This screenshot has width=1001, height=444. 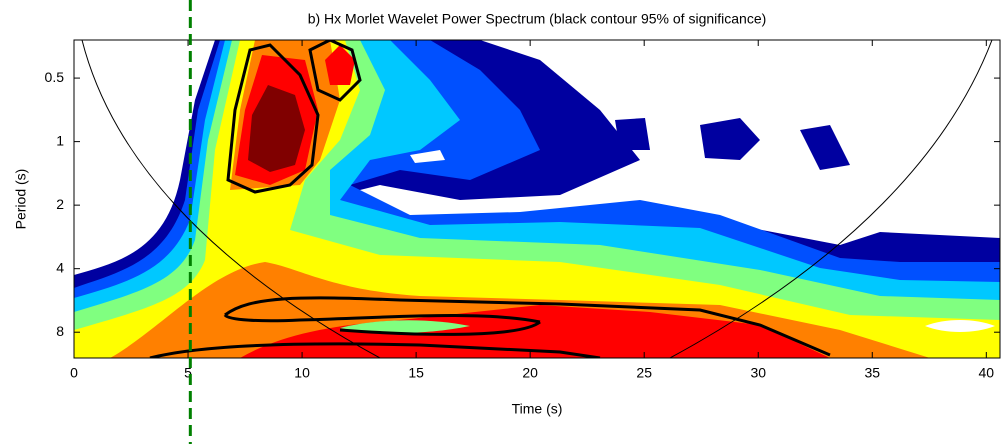 What do you see at coordinates (188, 373) in the screenshot?
I see `x-tick-label: 5` at bounding box center [188, 373].